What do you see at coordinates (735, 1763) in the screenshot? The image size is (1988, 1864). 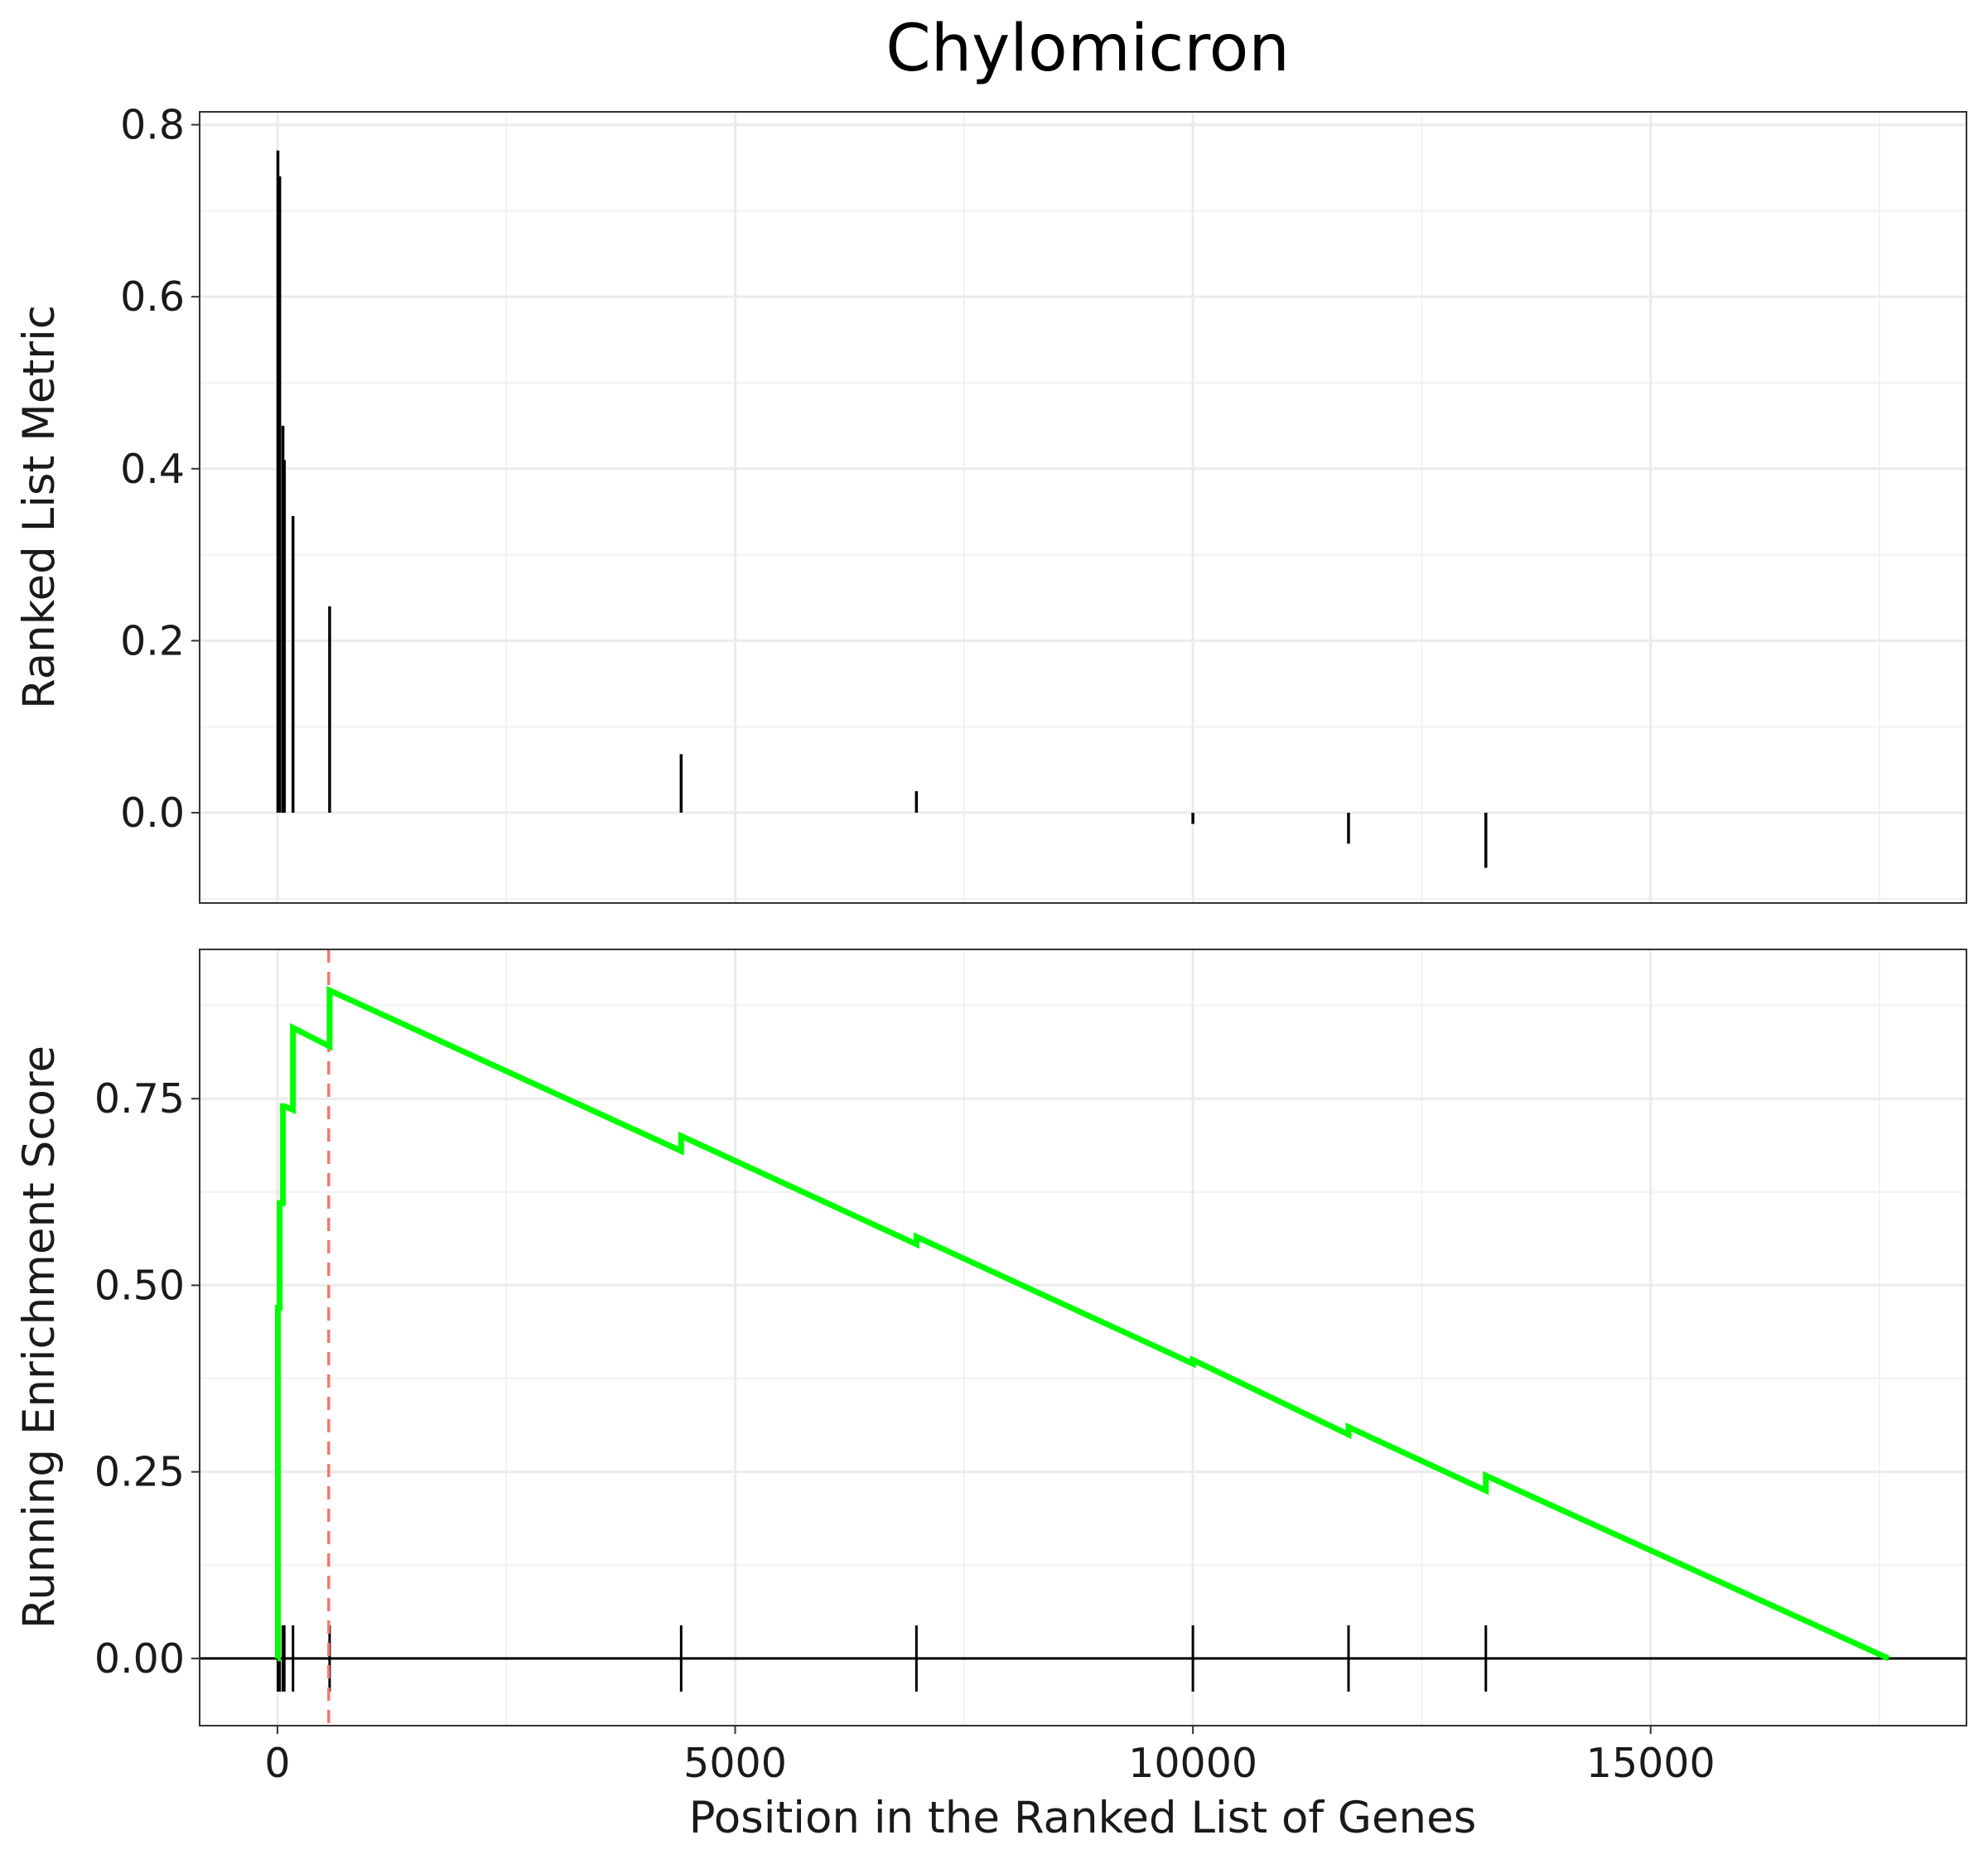 I see `x-tick-label: 5000` at bounding box center [735, 1763].